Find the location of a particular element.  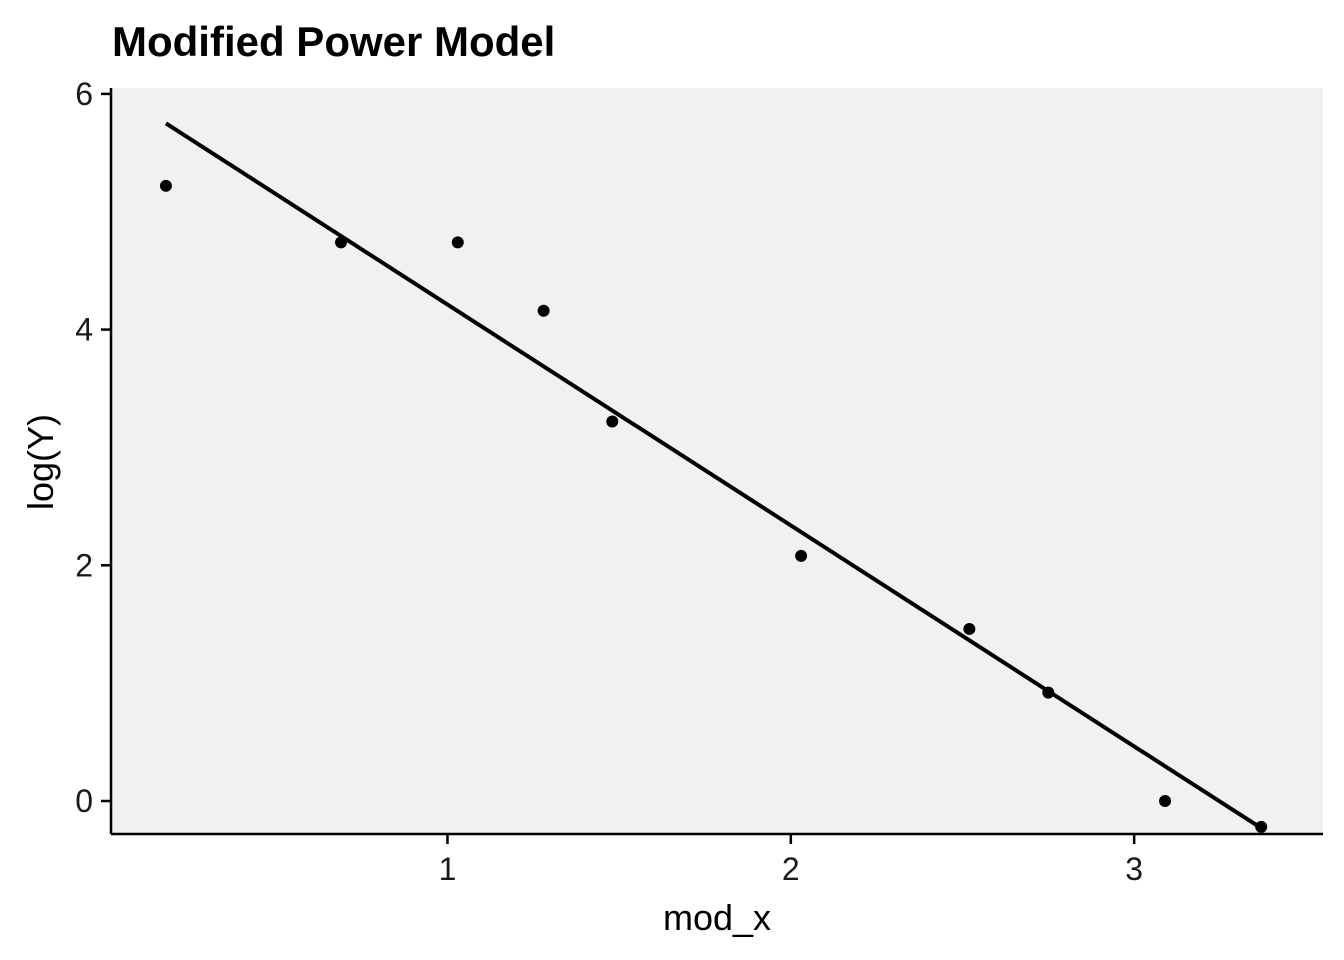

y-tick-label: 0 is located at coordinates (84, 801).